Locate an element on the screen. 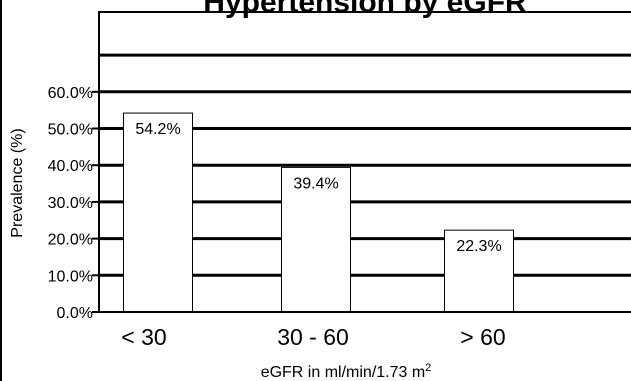 This screenshot has height=381, width=631. y-tick-label: 50.0% is located at coordinates (70, 130).